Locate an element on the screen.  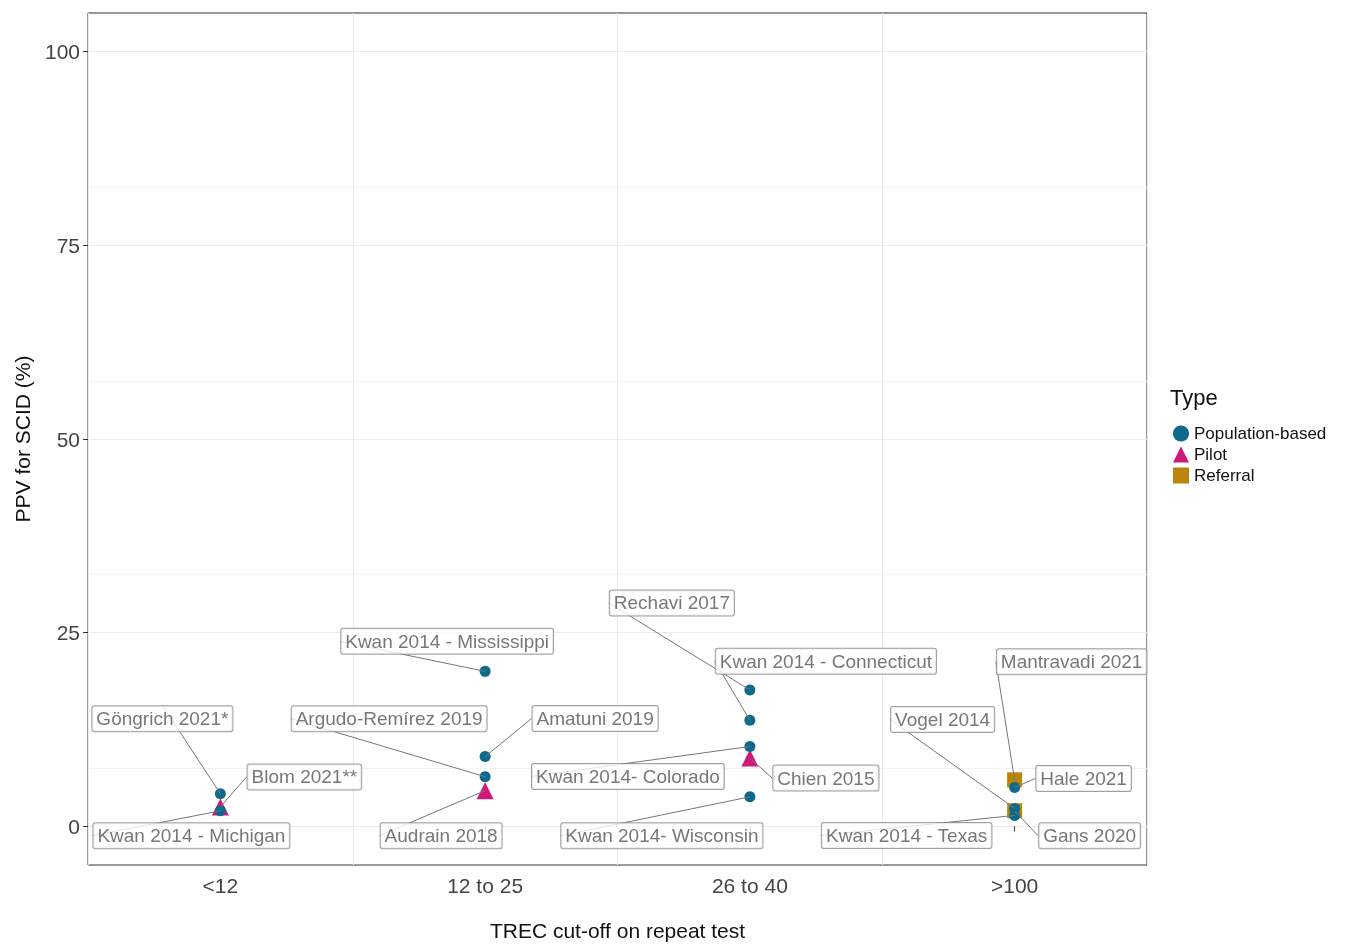
annotation: Rechavi 2017 is located at coordinates (671, 603).